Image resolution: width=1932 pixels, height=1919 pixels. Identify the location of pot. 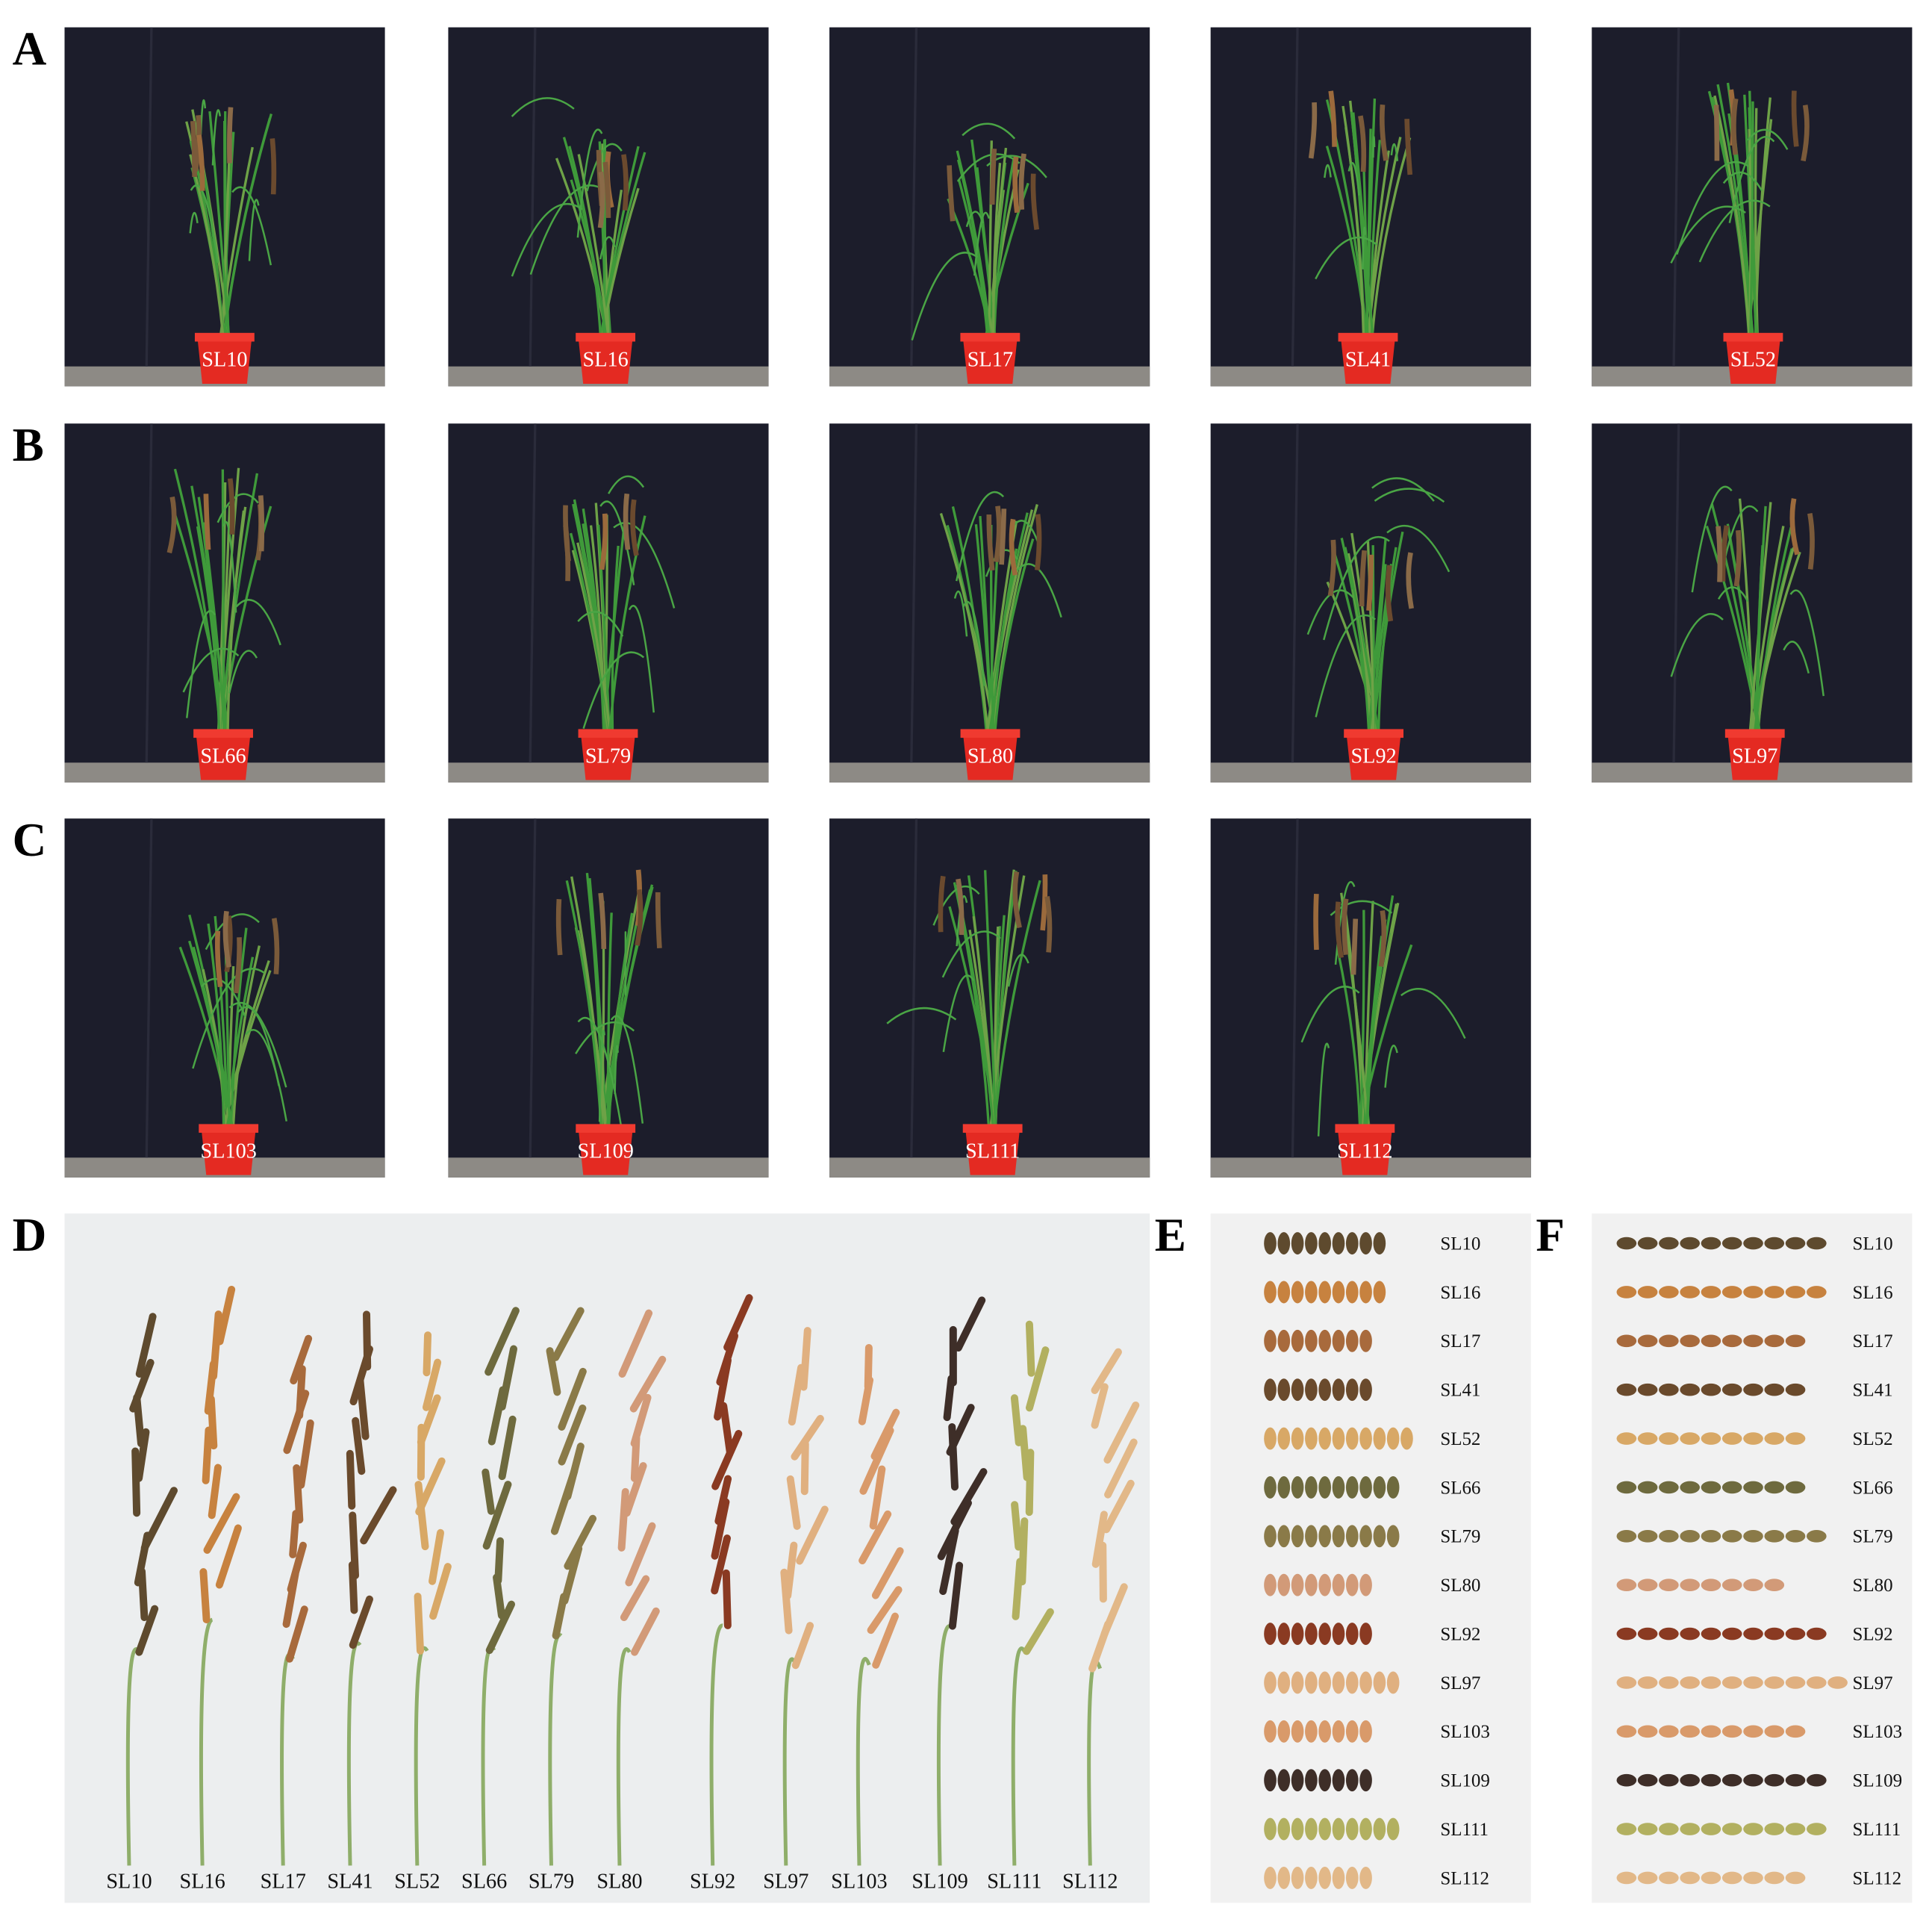
(1365, 1151).